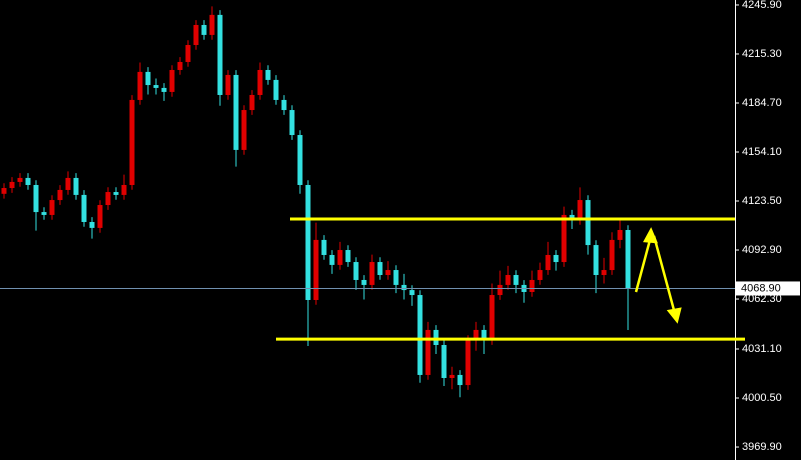  I want to click on y-tick-label: 4031.10, so click(762, 349).